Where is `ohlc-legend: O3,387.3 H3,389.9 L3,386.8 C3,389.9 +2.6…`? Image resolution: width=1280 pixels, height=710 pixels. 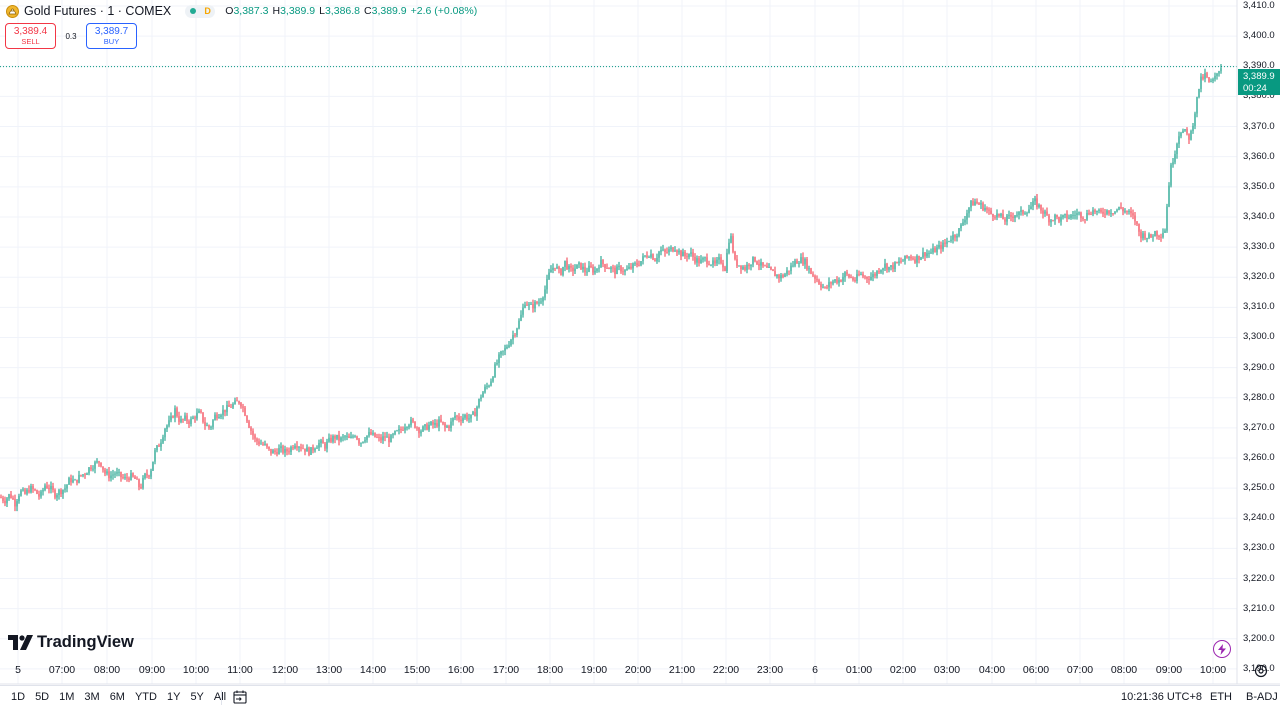 ohlc-legend: O3,387.3 H3,389.9 L3,386.8 C3,389.9 +2.6… is located at coordinates (351, 11).